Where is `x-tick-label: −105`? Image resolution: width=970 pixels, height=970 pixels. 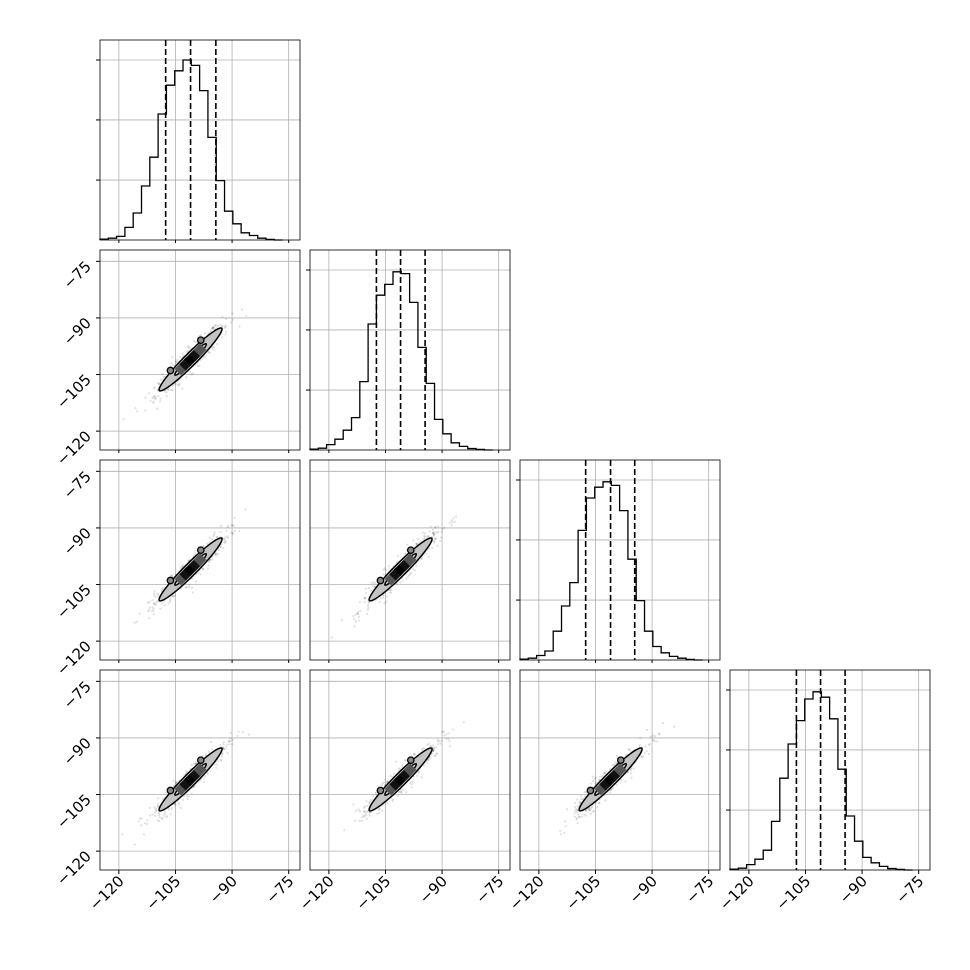
x-tick-label: −105 is located at coordinates (583, 893).